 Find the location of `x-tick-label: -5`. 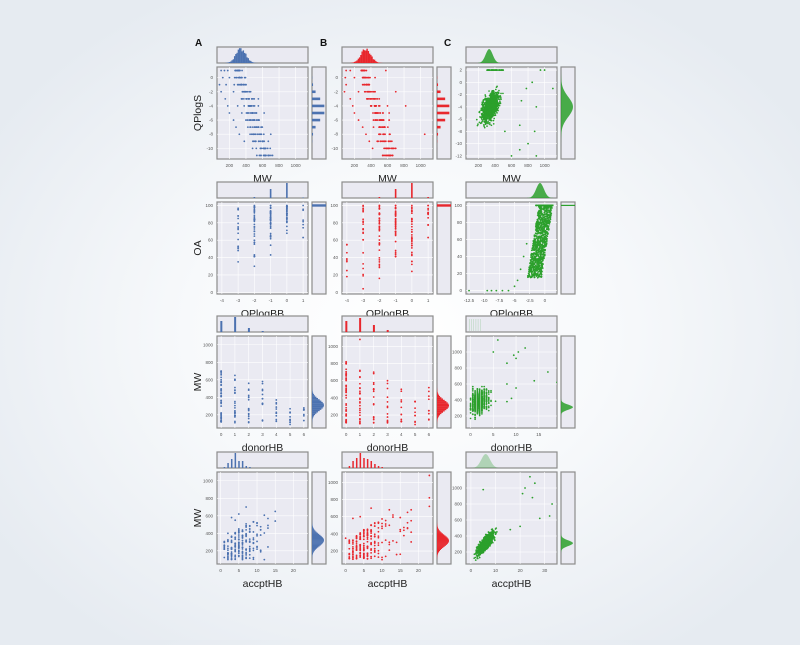

x-tick-label: -5 is located at coordinates (515, 300).